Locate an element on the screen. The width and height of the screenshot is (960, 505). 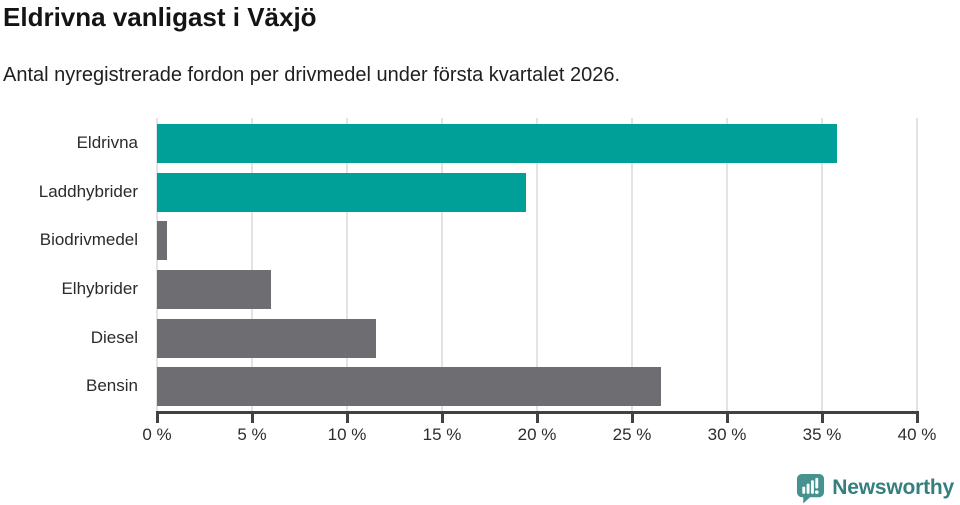
category-label: Eldrivna is located at coordinates (107, 142).